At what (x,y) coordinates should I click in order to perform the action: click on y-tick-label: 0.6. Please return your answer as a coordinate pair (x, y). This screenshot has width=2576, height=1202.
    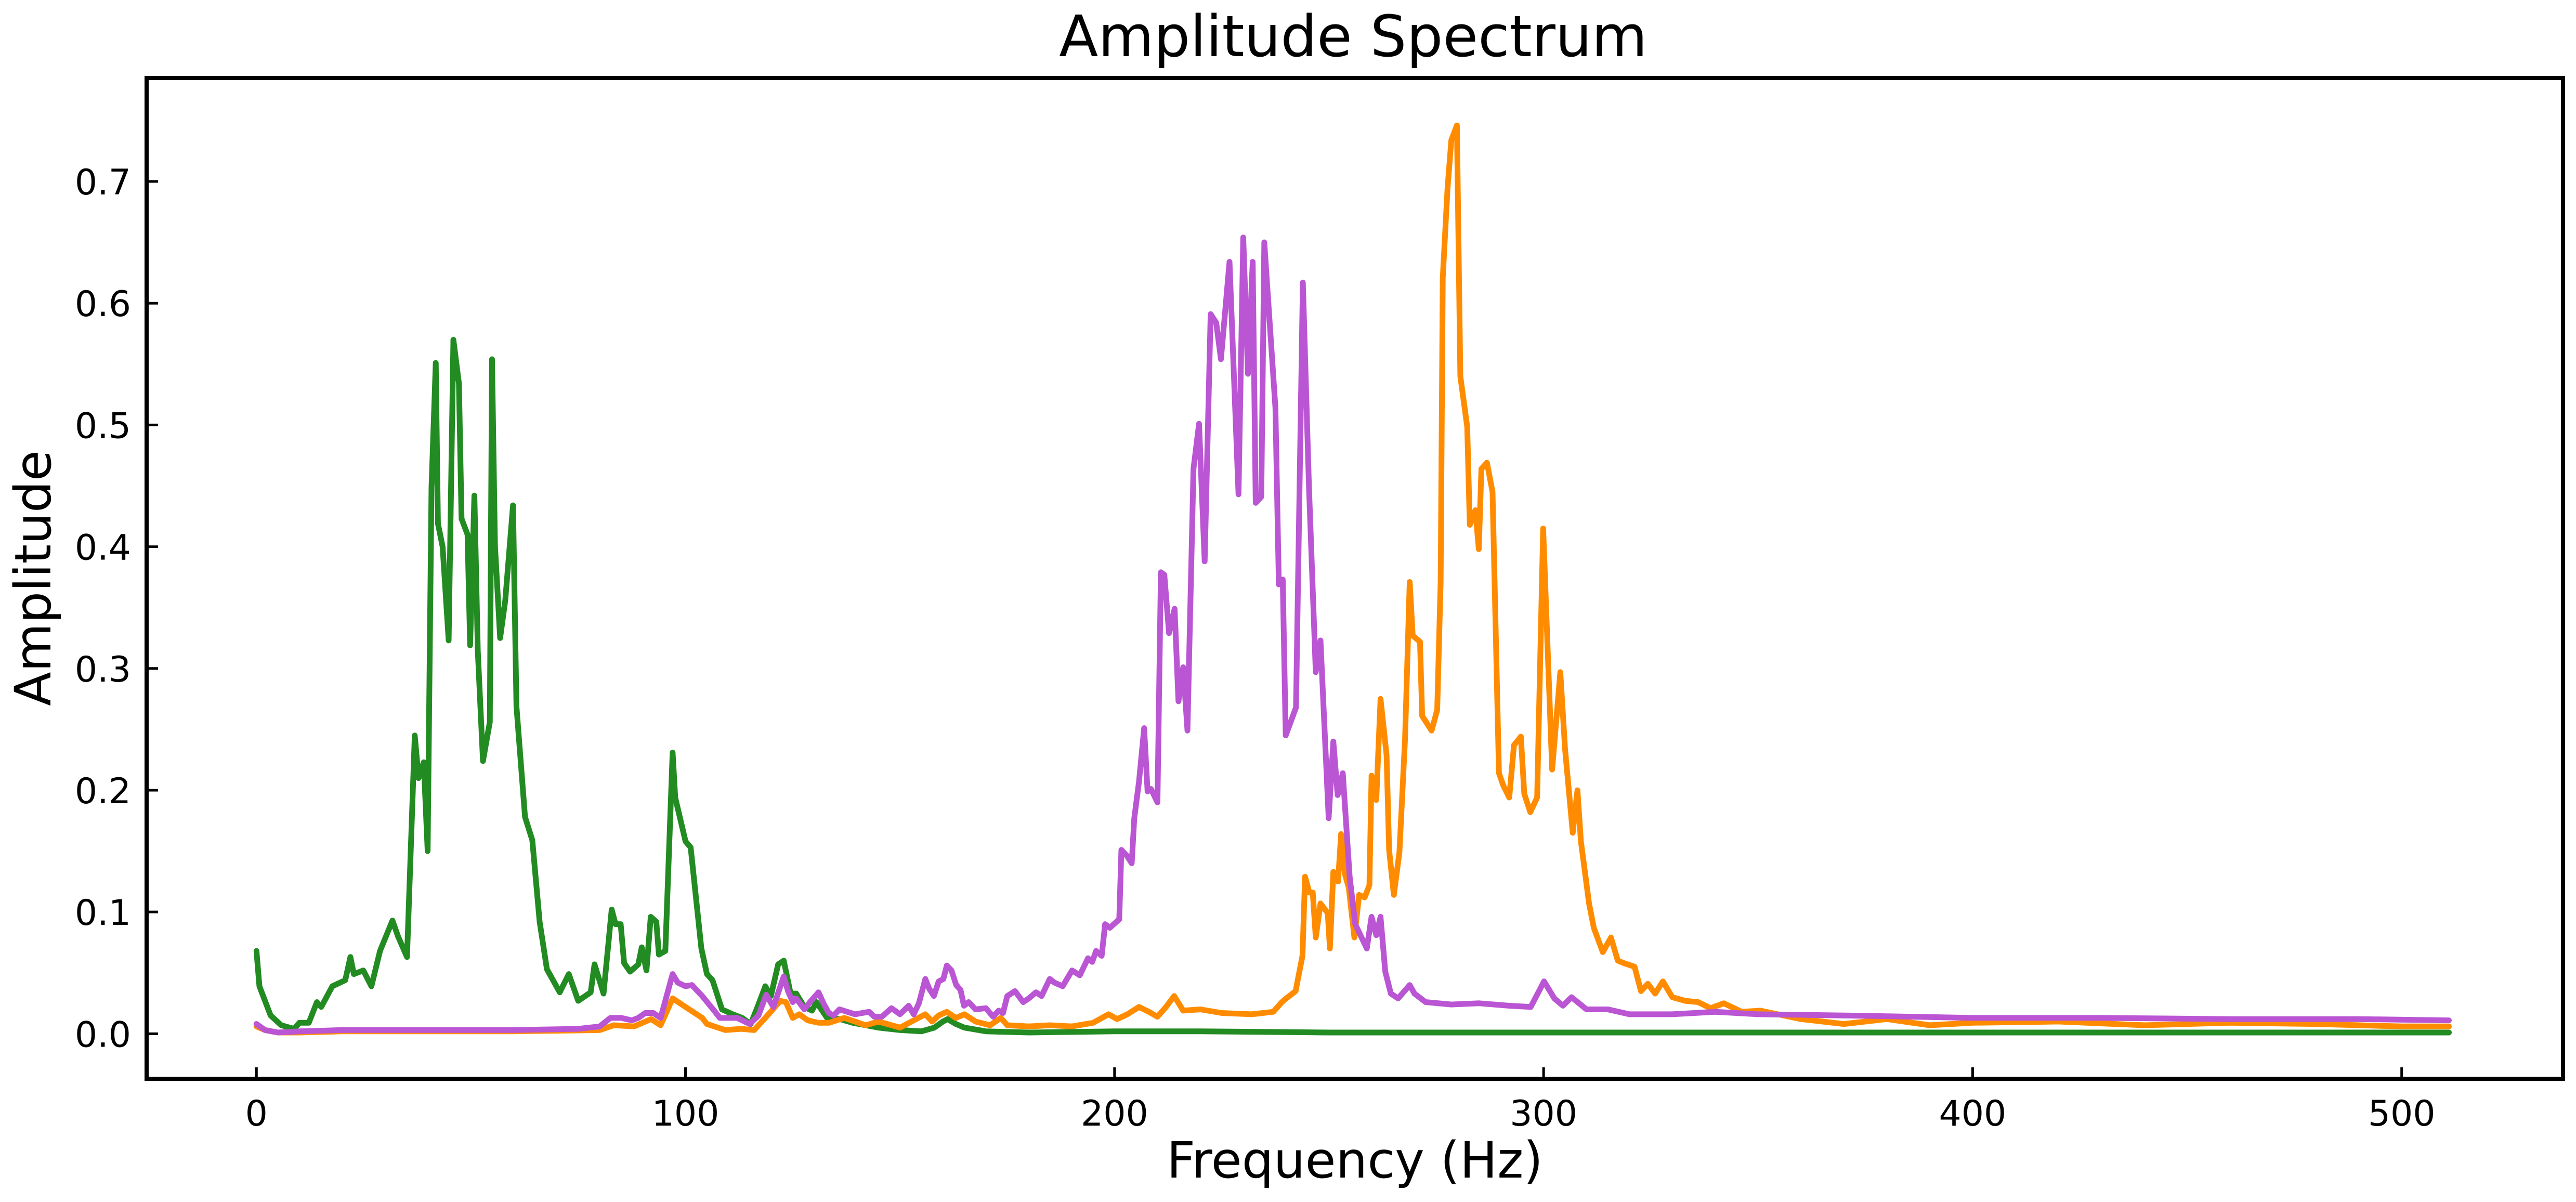
    Looking at the image, I should click on (103, 304).